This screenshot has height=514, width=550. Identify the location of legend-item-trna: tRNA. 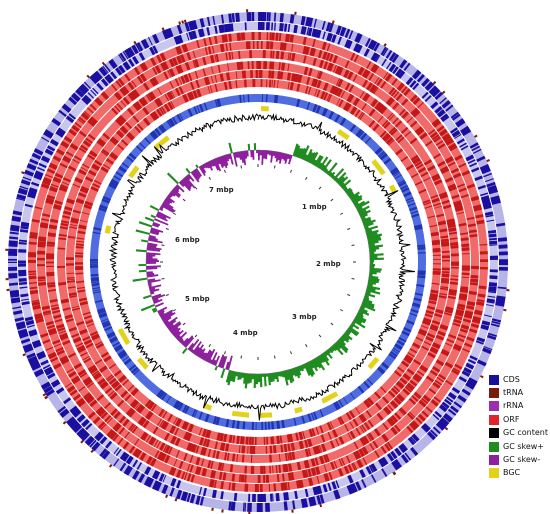
(518, 392).